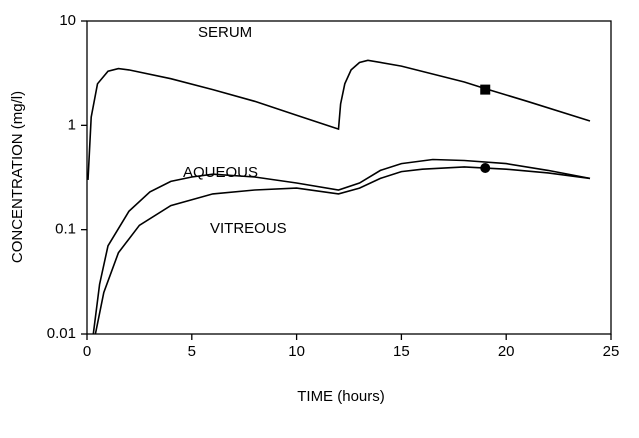  What do you see at coordinates (248, 228) in the screenshot?
I see `series-label: VITREOUS` at bounding box center [248, 228].